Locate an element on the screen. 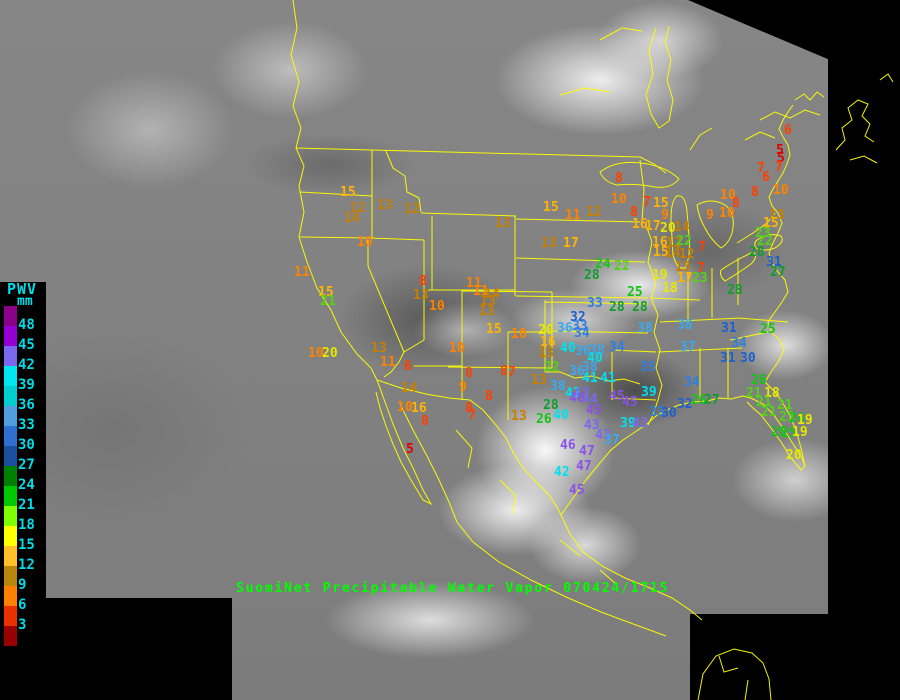 Image resolution: width=900 pixels, height=700 pixels. legend-label: 21 is located at coordinates (26, 505).